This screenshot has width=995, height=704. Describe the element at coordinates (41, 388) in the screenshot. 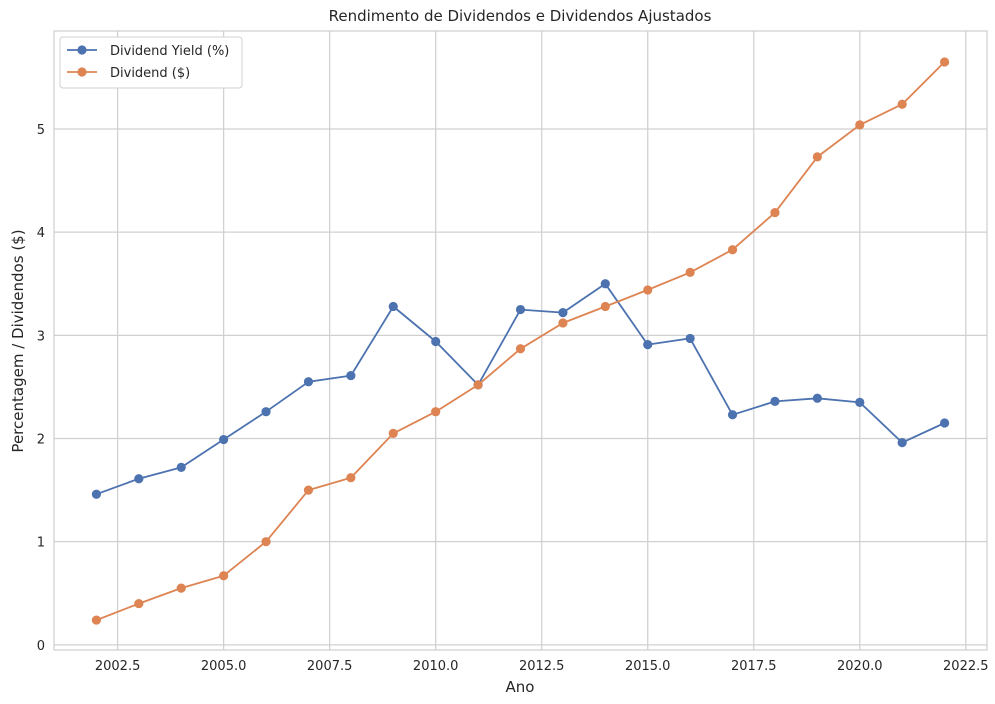

I see `y-tick-labels: 0 1 2 3 4 5` at that location.